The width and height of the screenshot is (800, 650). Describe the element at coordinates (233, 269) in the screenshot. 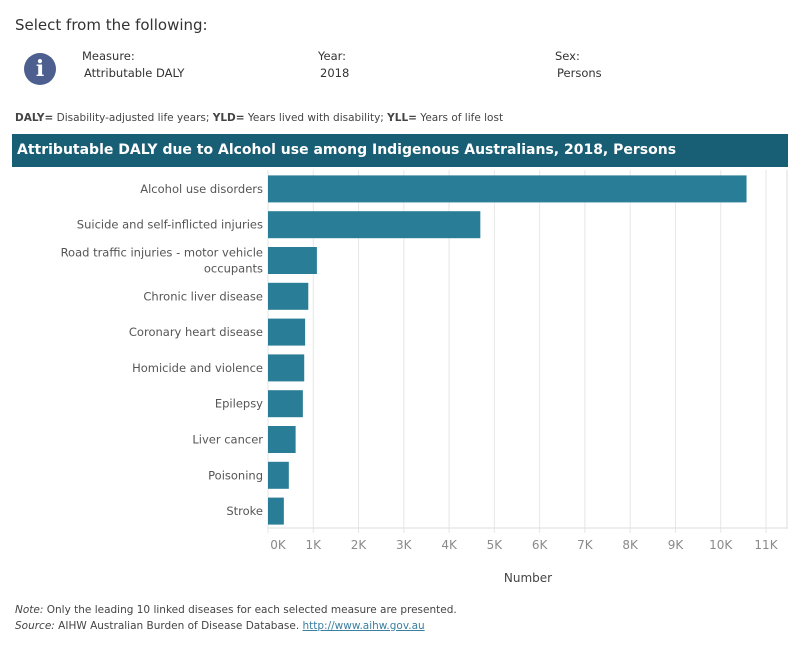

I see `category-label-line: occupants` at that location.